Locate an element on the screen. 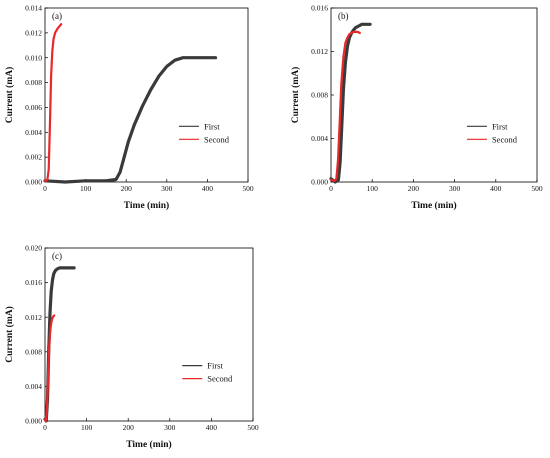  y-tick-label: 0.006 is located at coordinates (33, 107).